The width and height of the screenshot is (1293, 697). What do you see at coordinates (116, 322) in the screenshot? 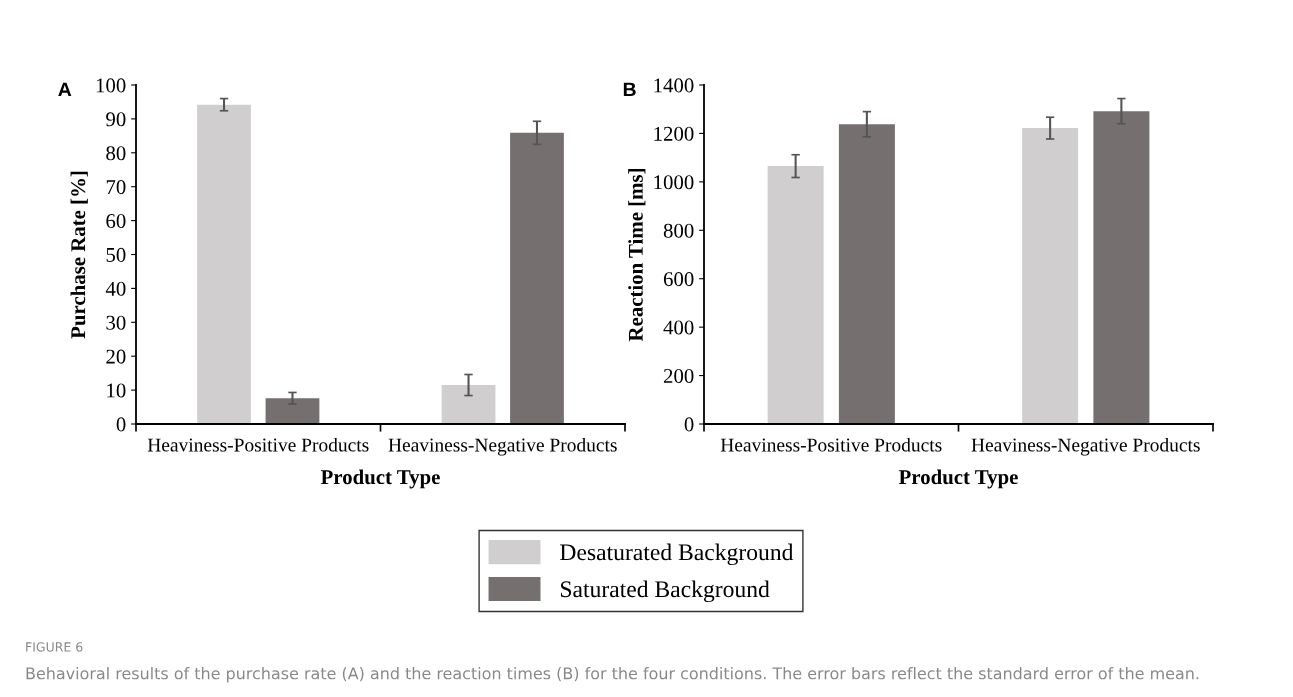
I see `y-tick-label: 30` at bounding box center [116, 322].